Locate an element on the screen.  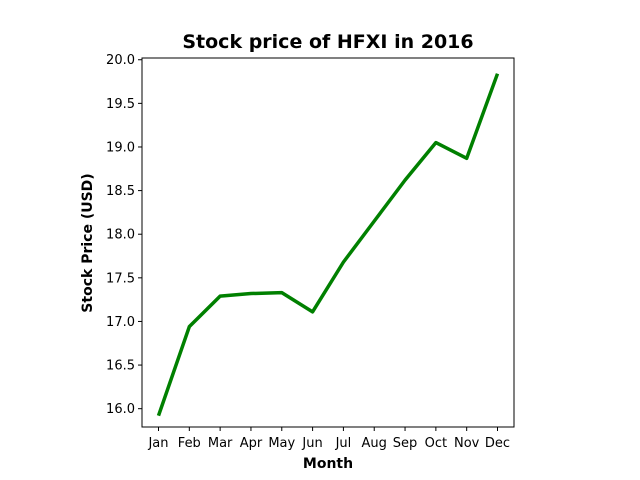
y-tick-label: 20.0 is located at coordinates (120, 60).